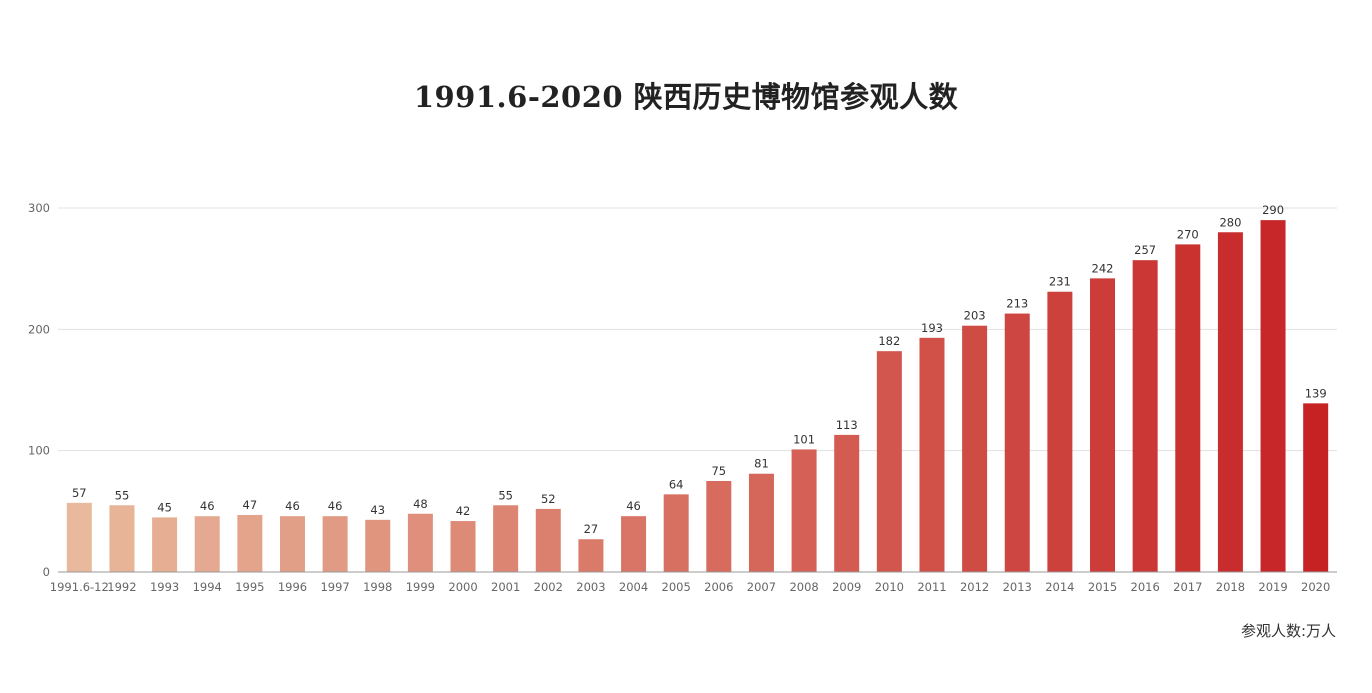  What do you see at coordinates (591, 529) in the screenshot?
I see `bar-value-label: 27` at bounding box center [591, 529].